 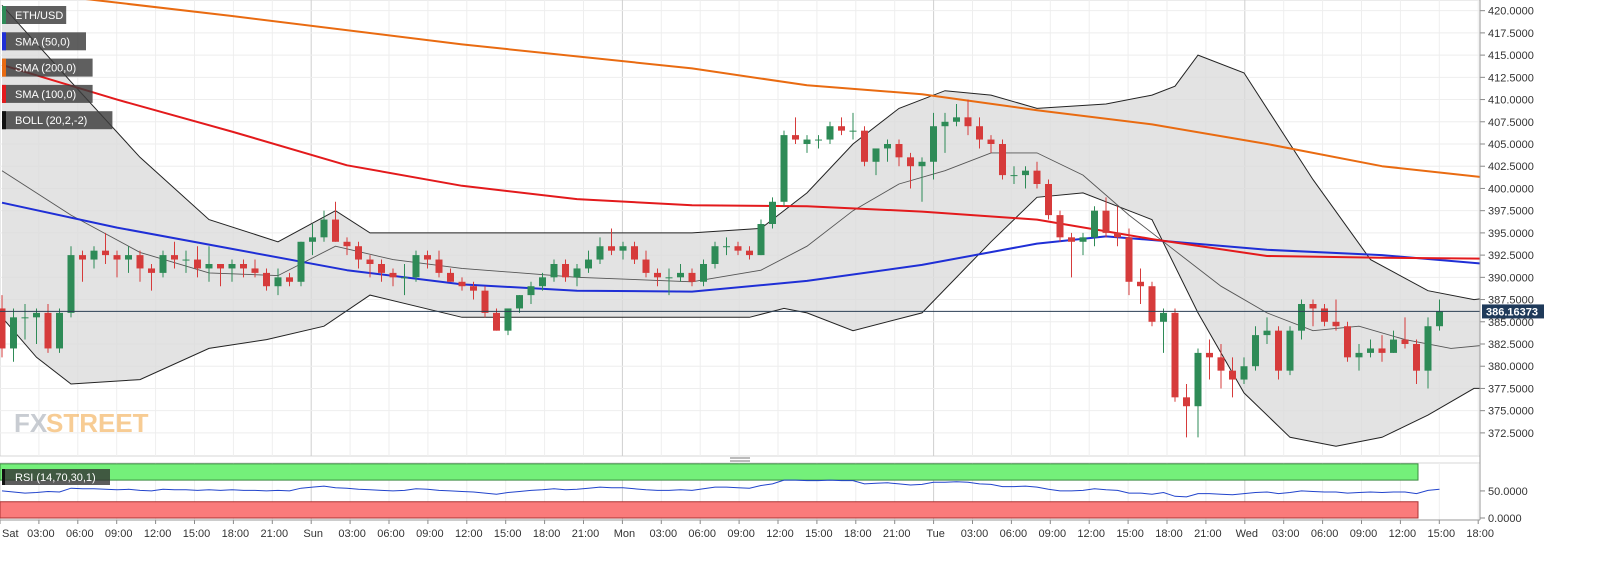 I want to click on legend-item: SMA (50,0), so click(x=44, y=41).